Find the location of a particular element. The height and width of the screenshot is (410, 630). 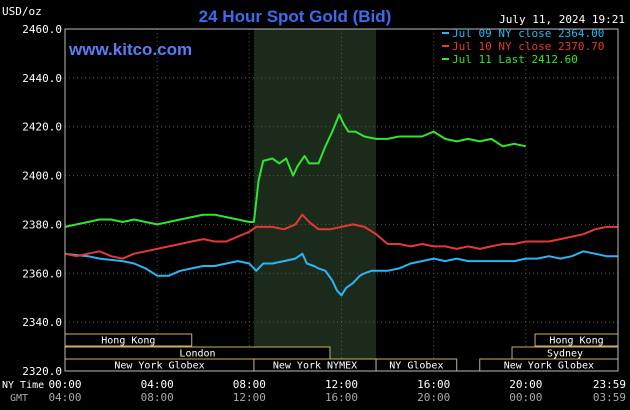

x-tick-label-ny: 23:59 is located at coordinates (609, 384).